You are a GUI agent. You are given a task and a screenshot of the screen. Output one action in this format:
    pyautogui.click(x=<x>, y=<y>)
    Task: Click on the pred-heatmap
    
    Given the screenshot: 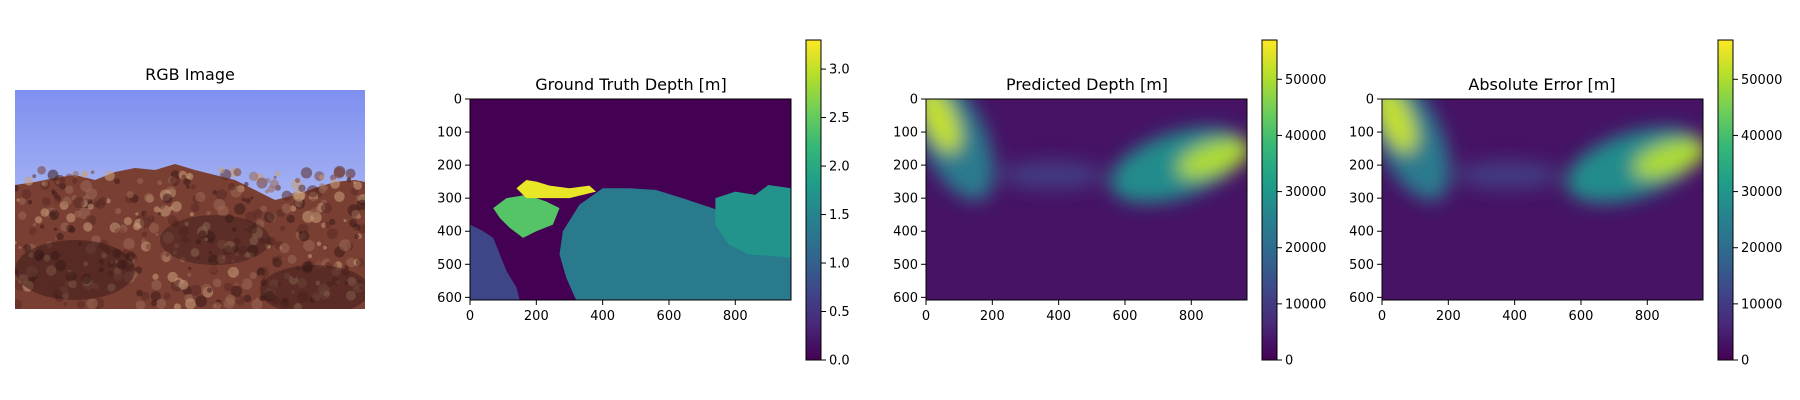 What is the action you would take?
    pyautogui.click(x=1086, y=199)
    